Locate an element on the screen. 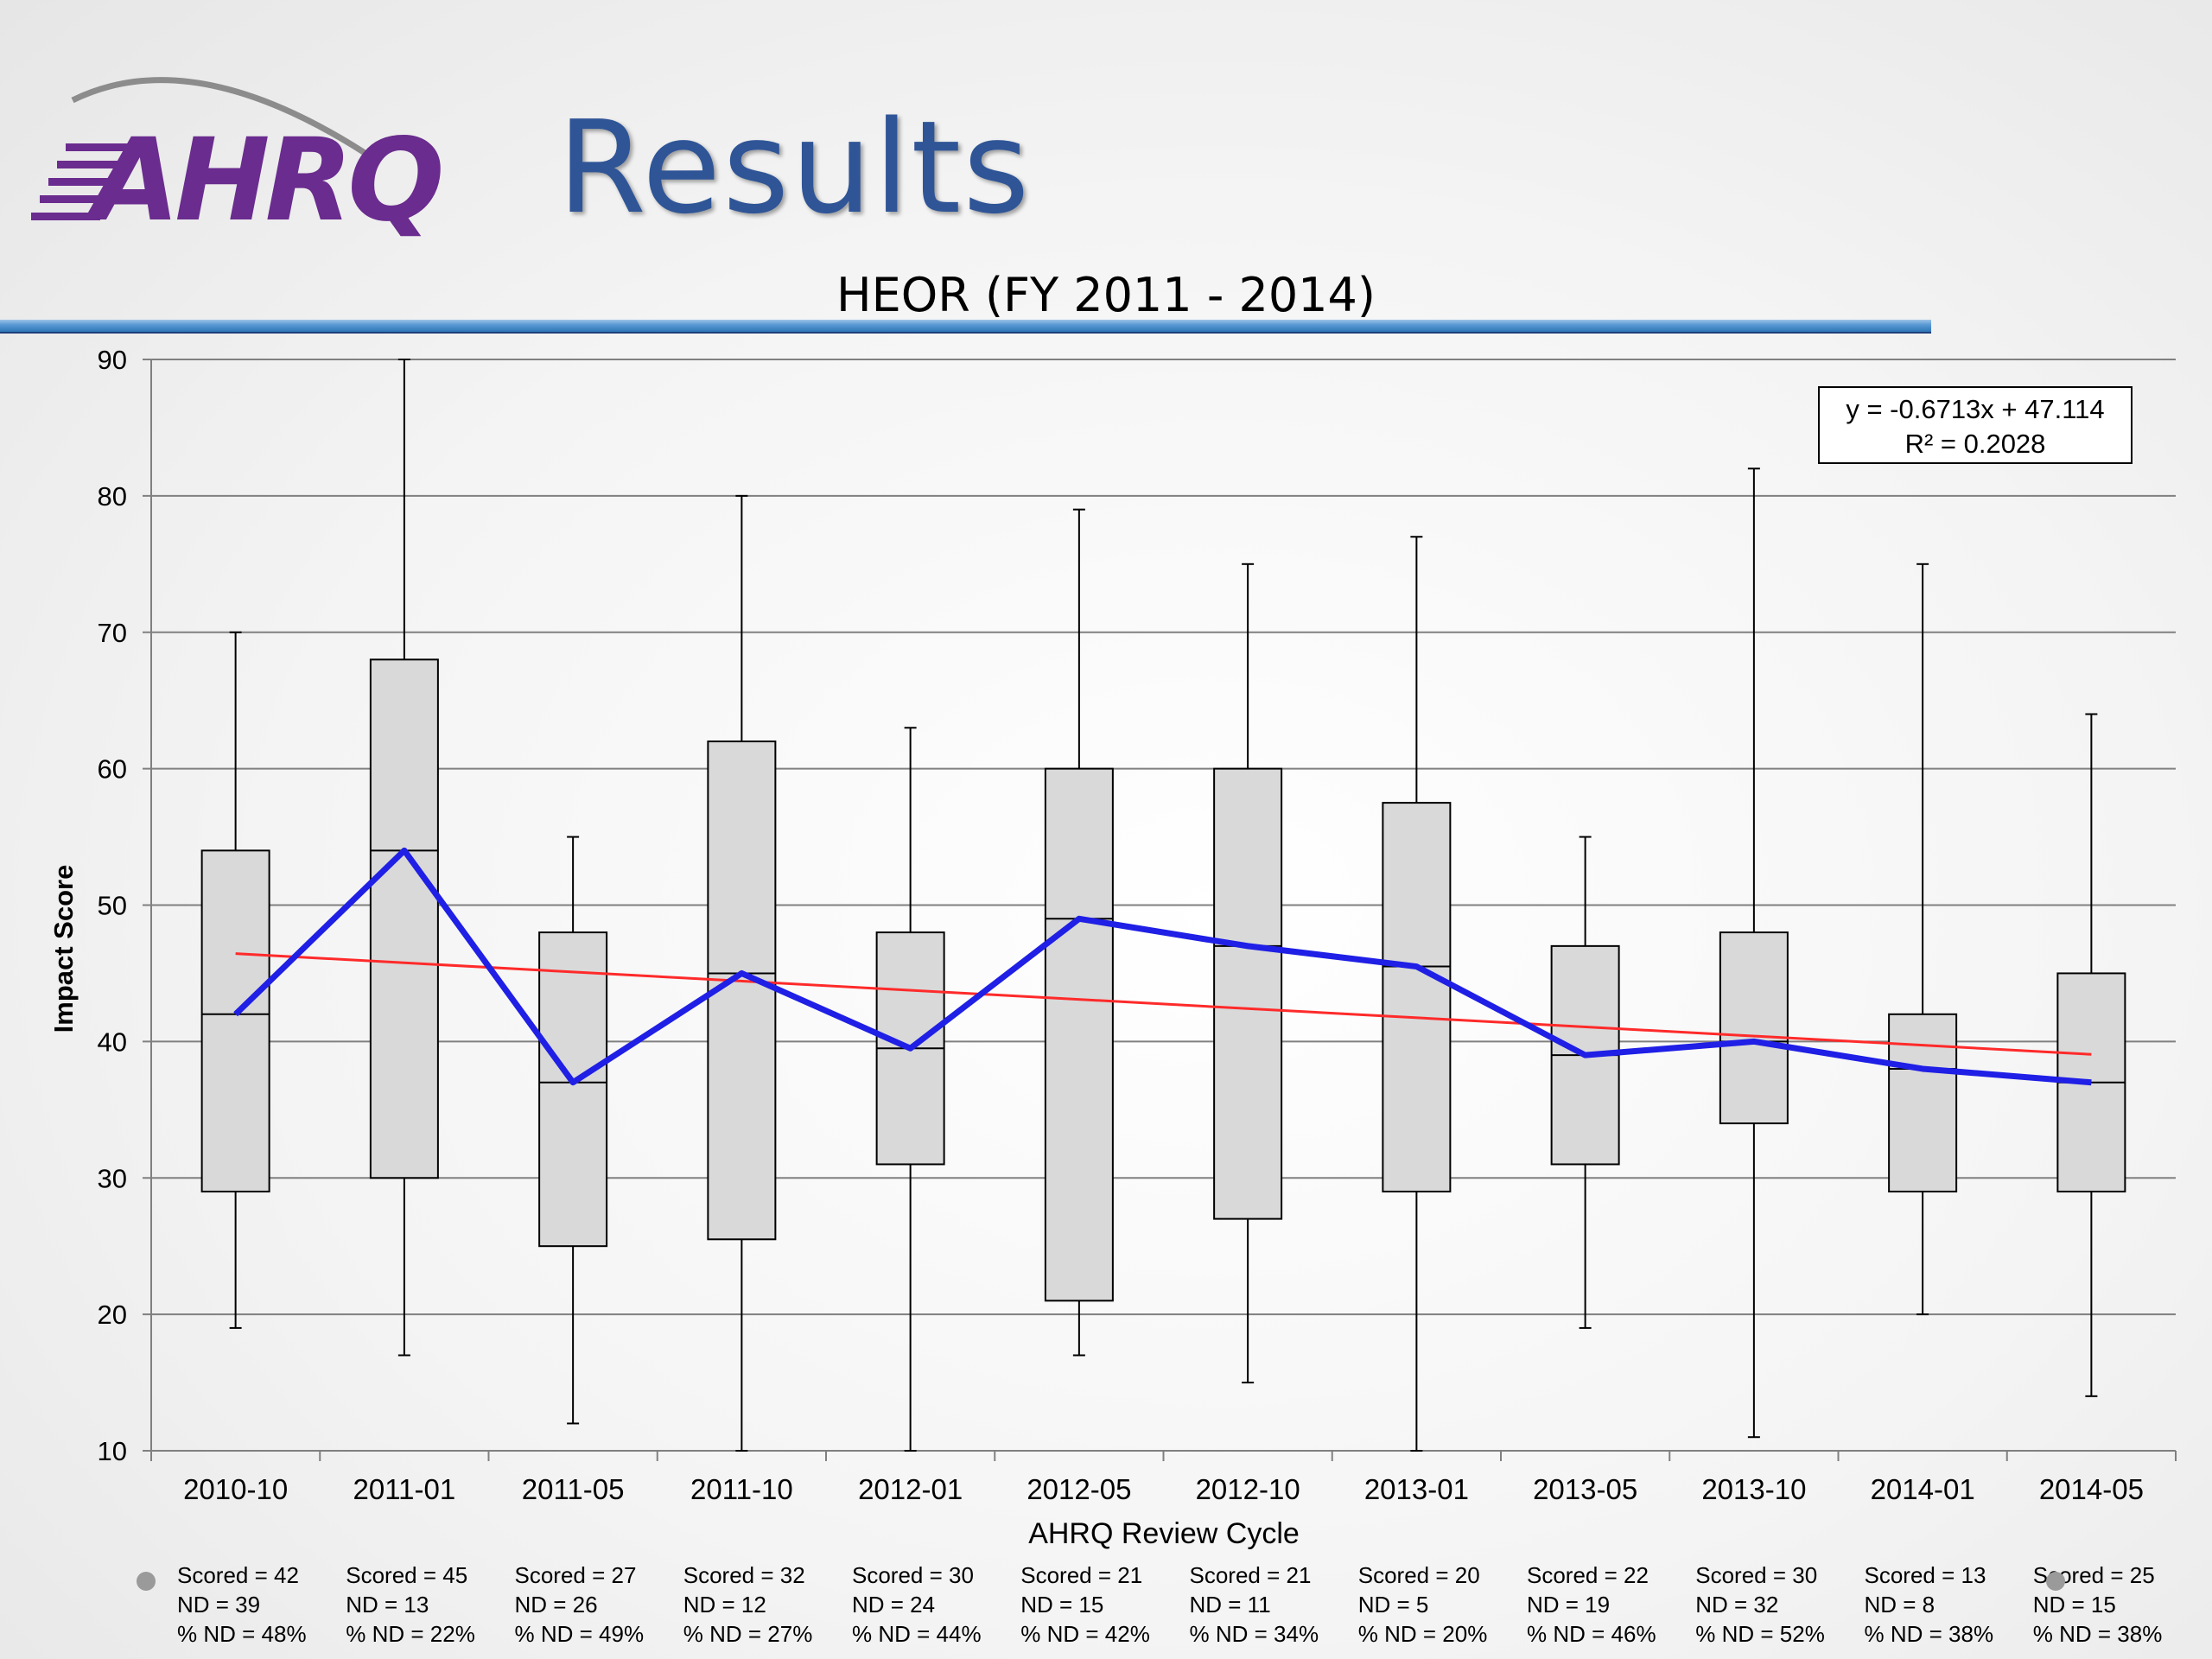  logo-text: AHRQ is located at coordinates (262, 176).